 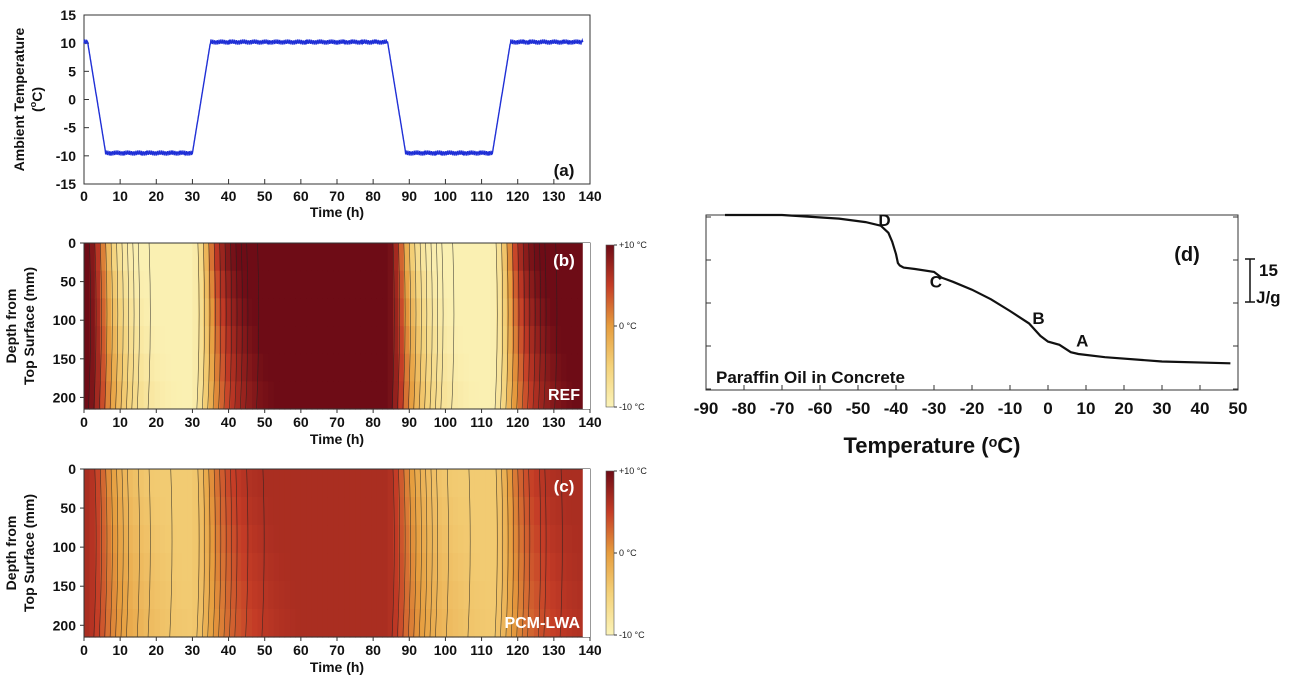 What do you see at coordinates (590, 196) in the screenshot?
I see `x-tick-label: 140` at bounding box center [590, 196].